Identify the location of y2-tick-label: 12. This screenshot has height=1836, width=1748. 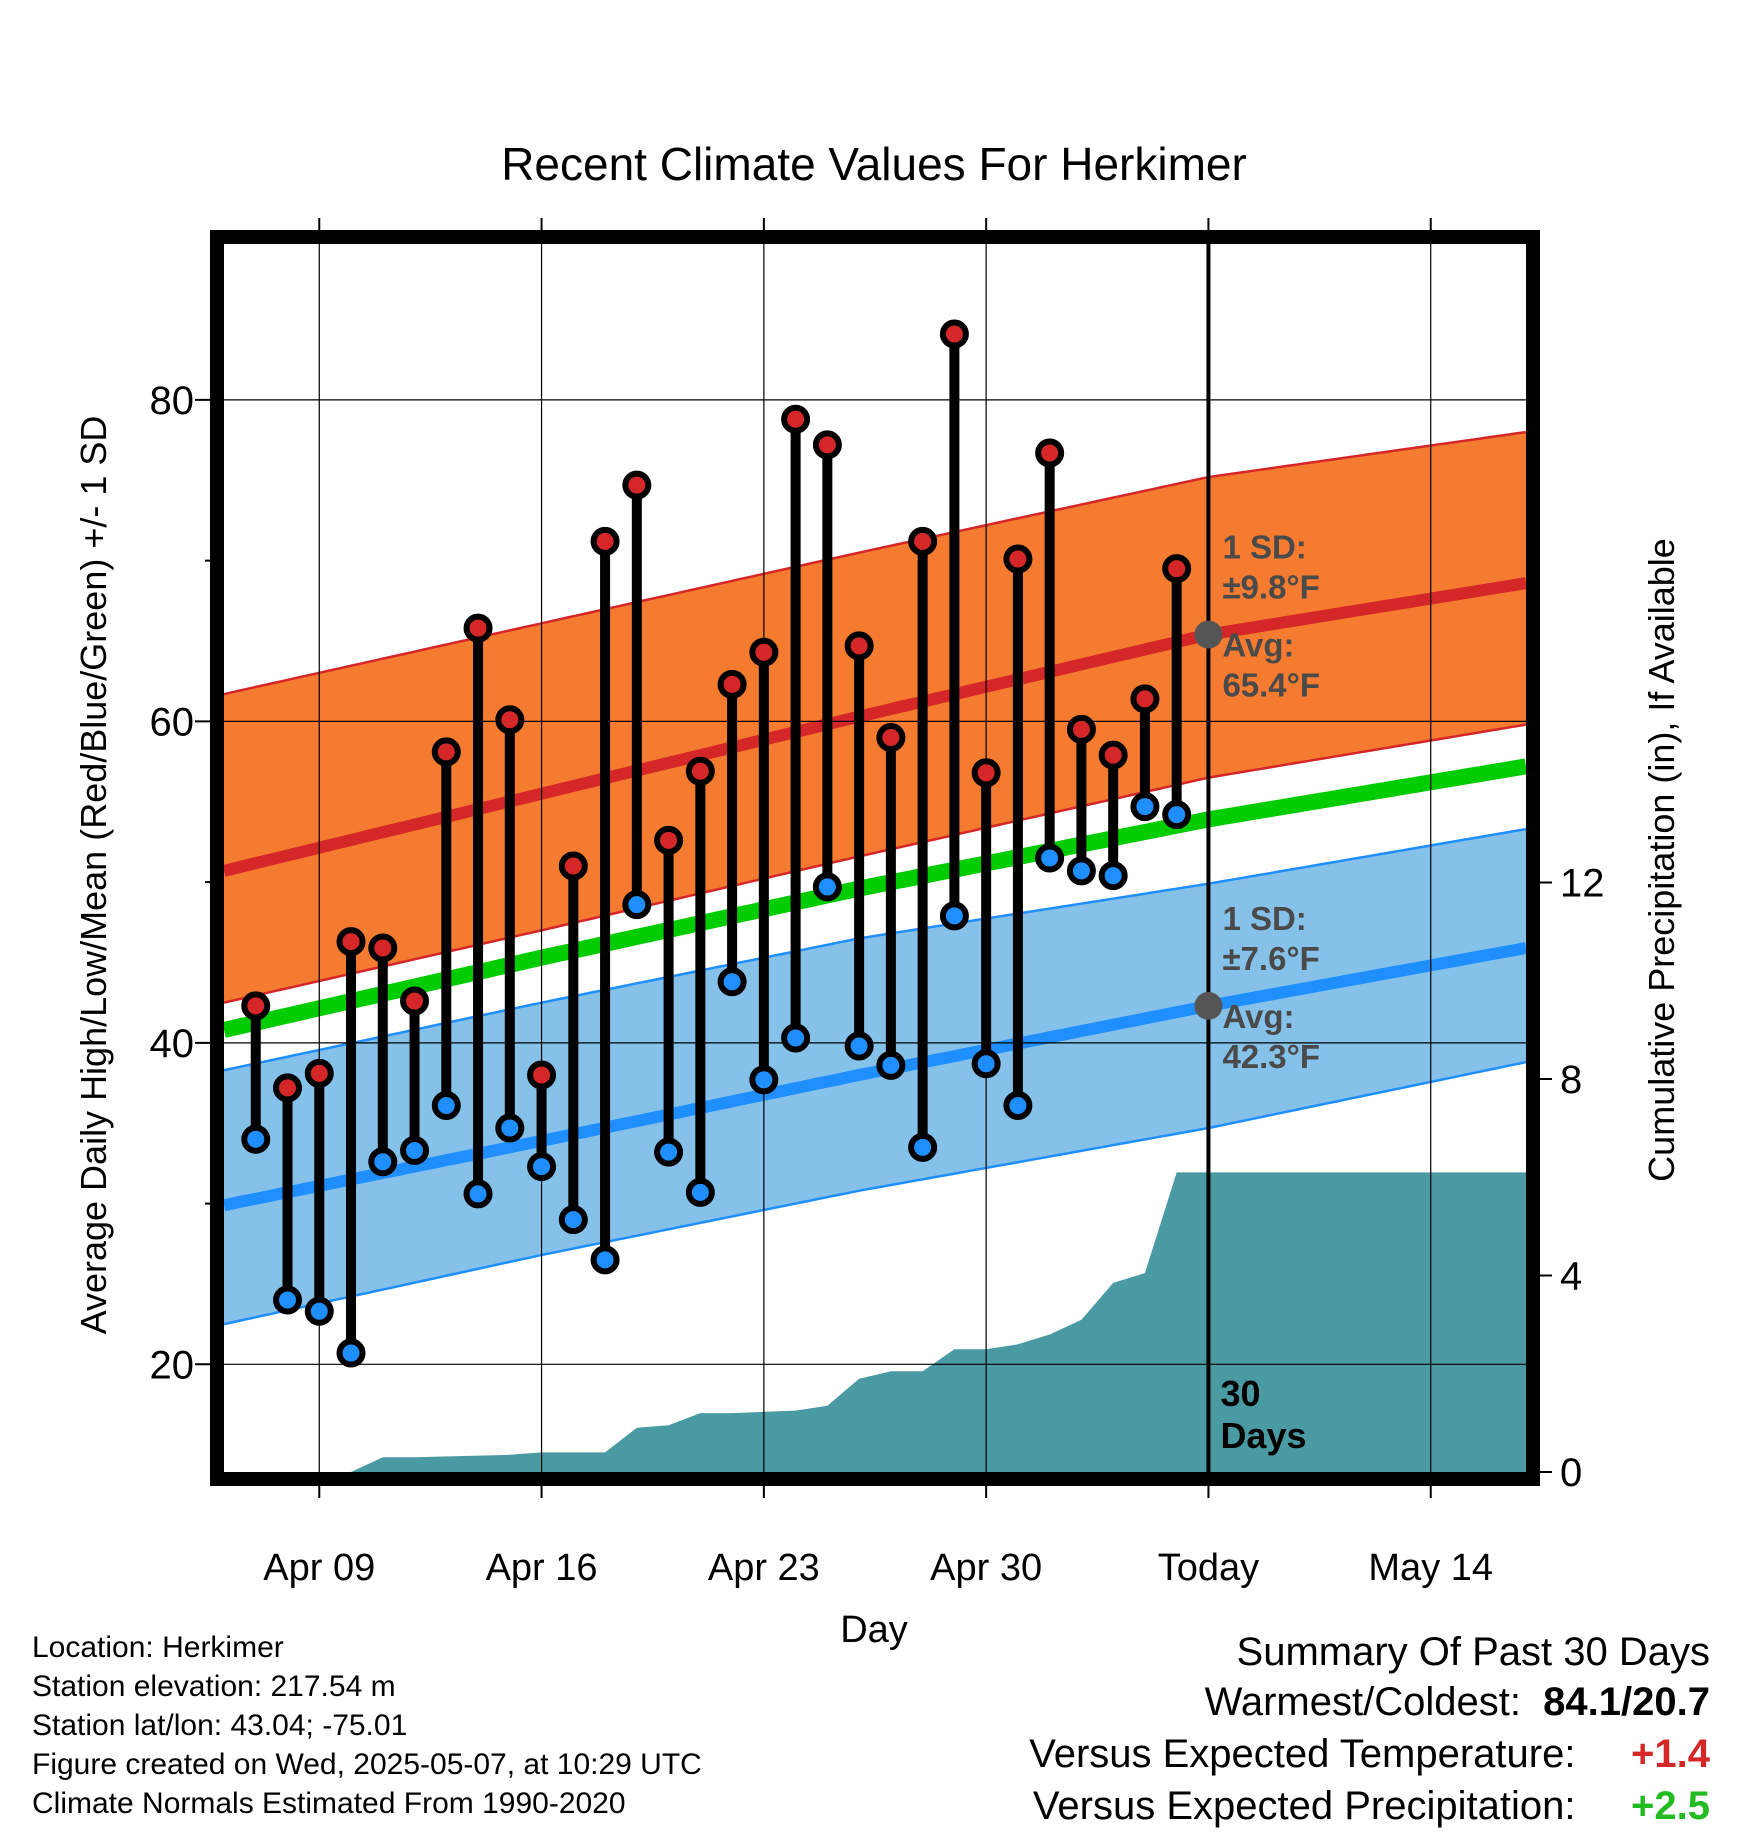
(1582, 884).